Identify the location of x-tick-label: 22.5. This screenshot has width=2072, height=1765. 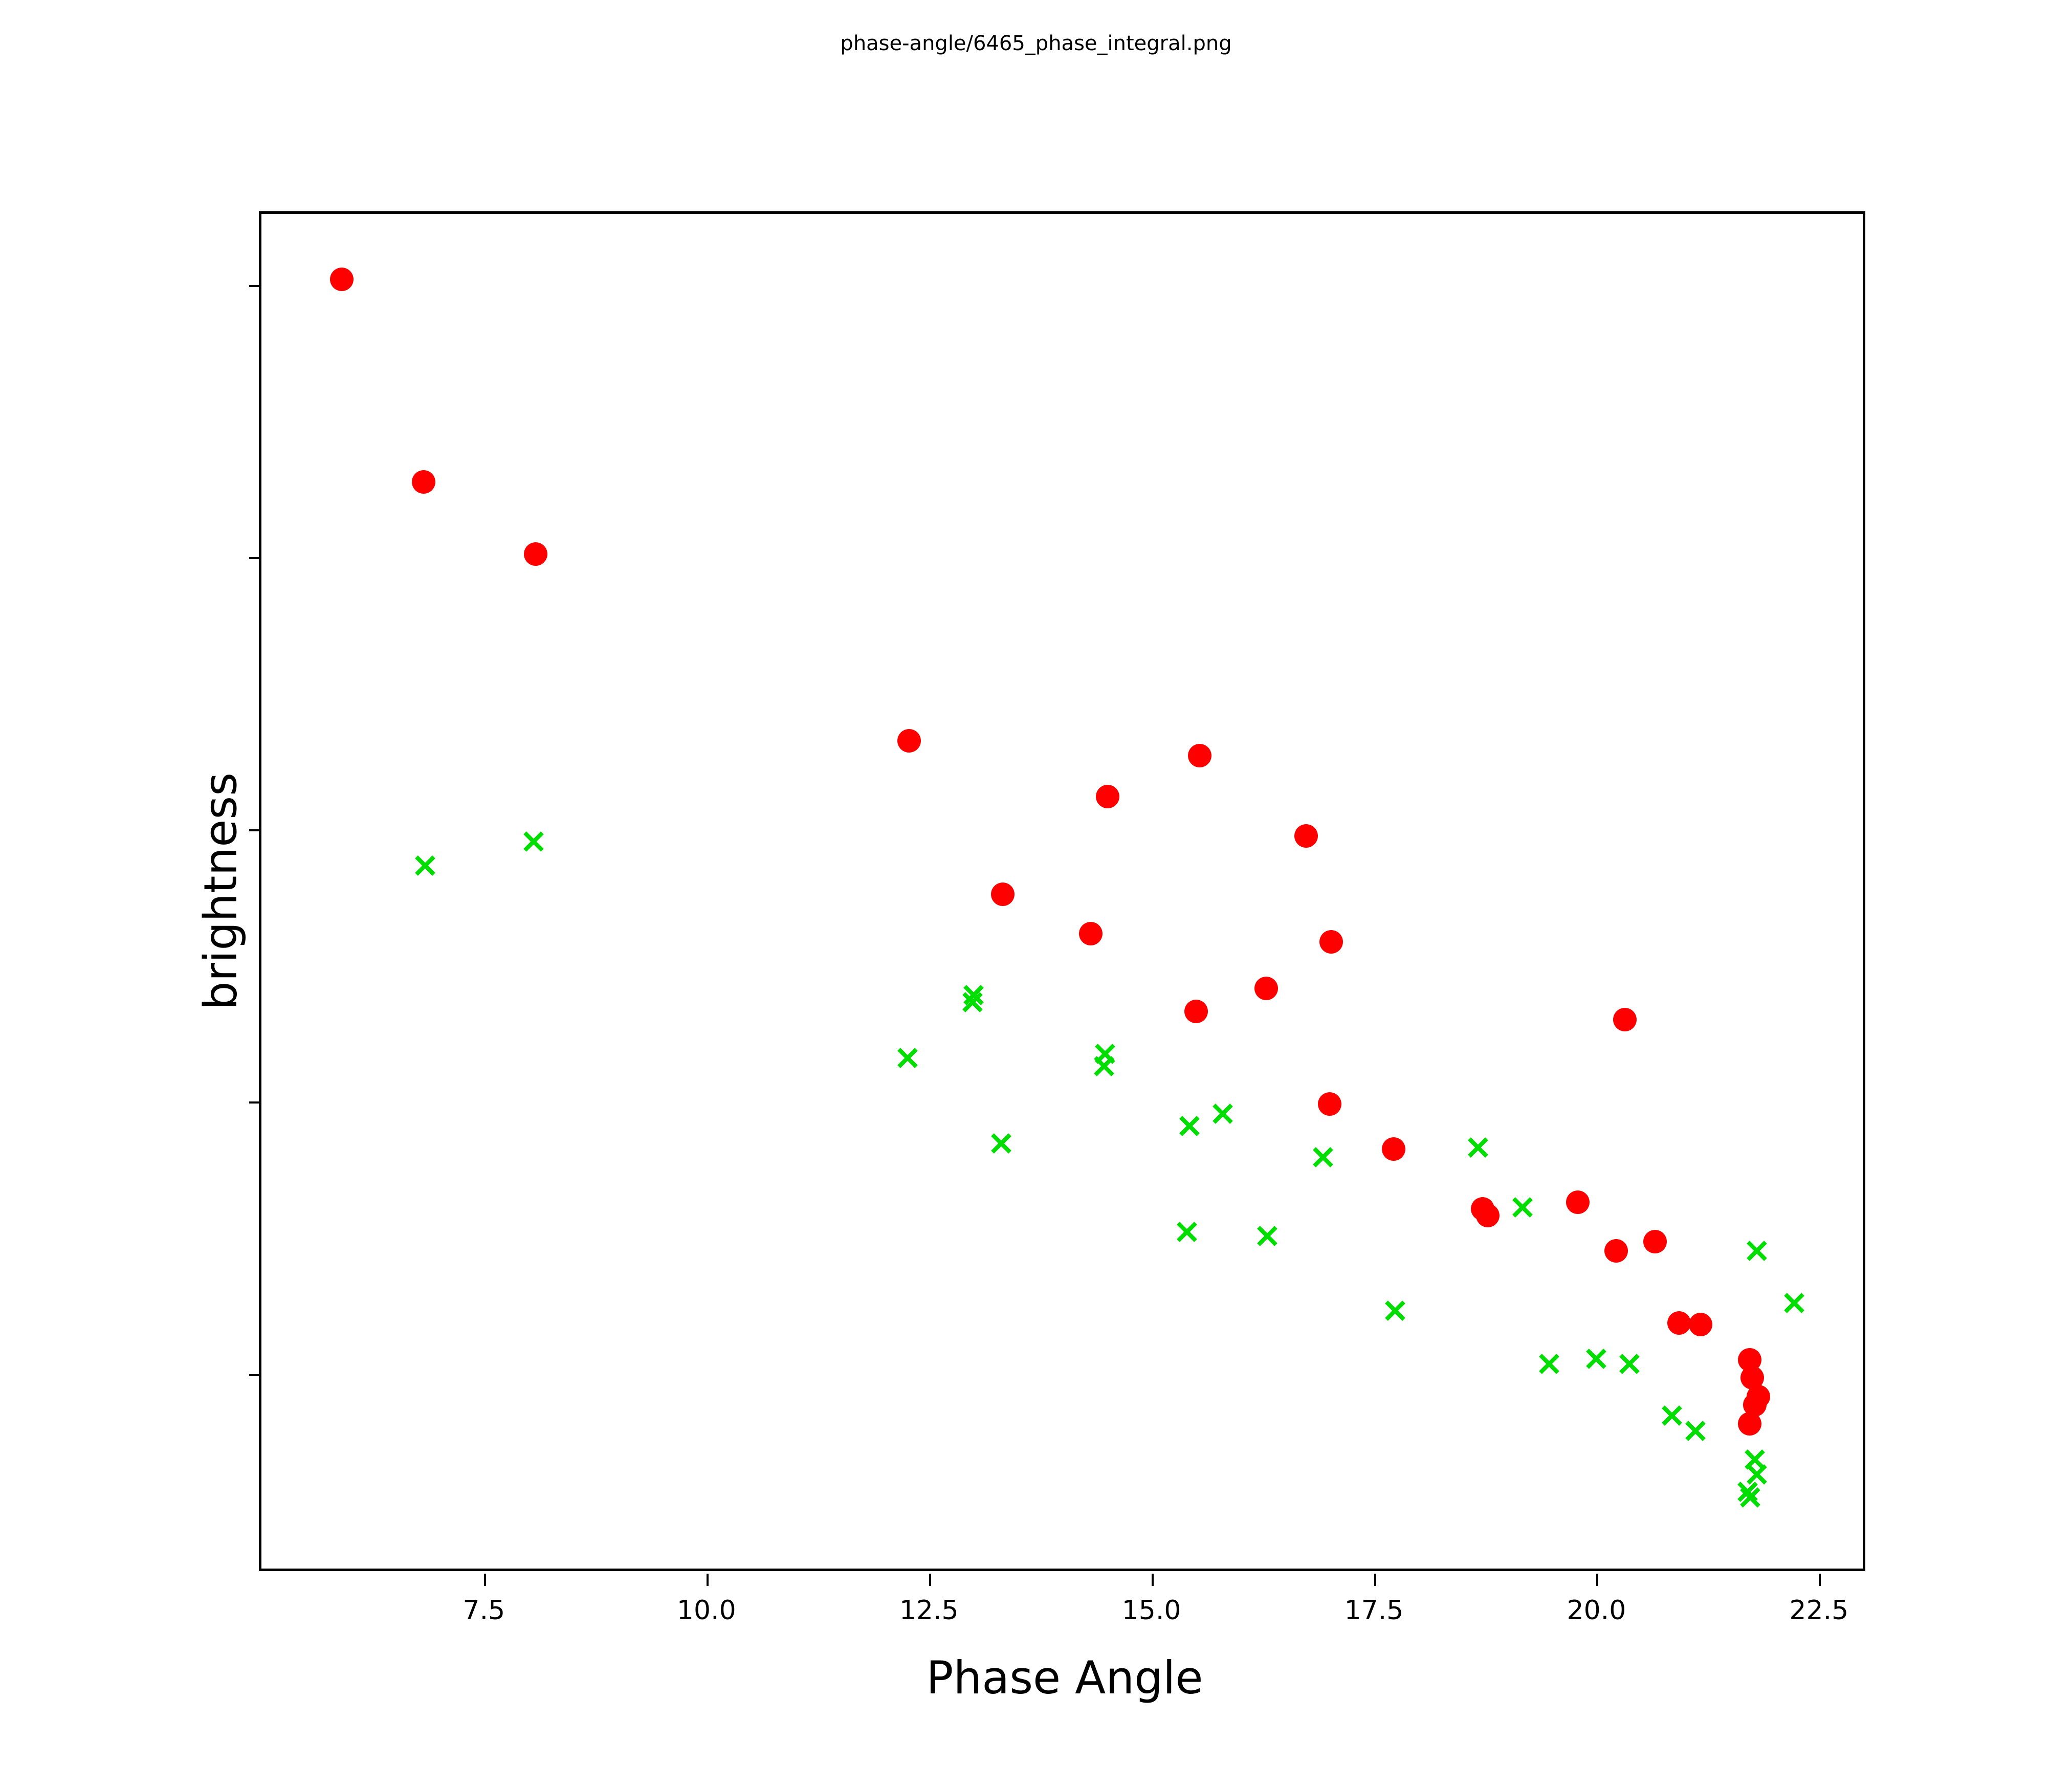
(1819, 1610).